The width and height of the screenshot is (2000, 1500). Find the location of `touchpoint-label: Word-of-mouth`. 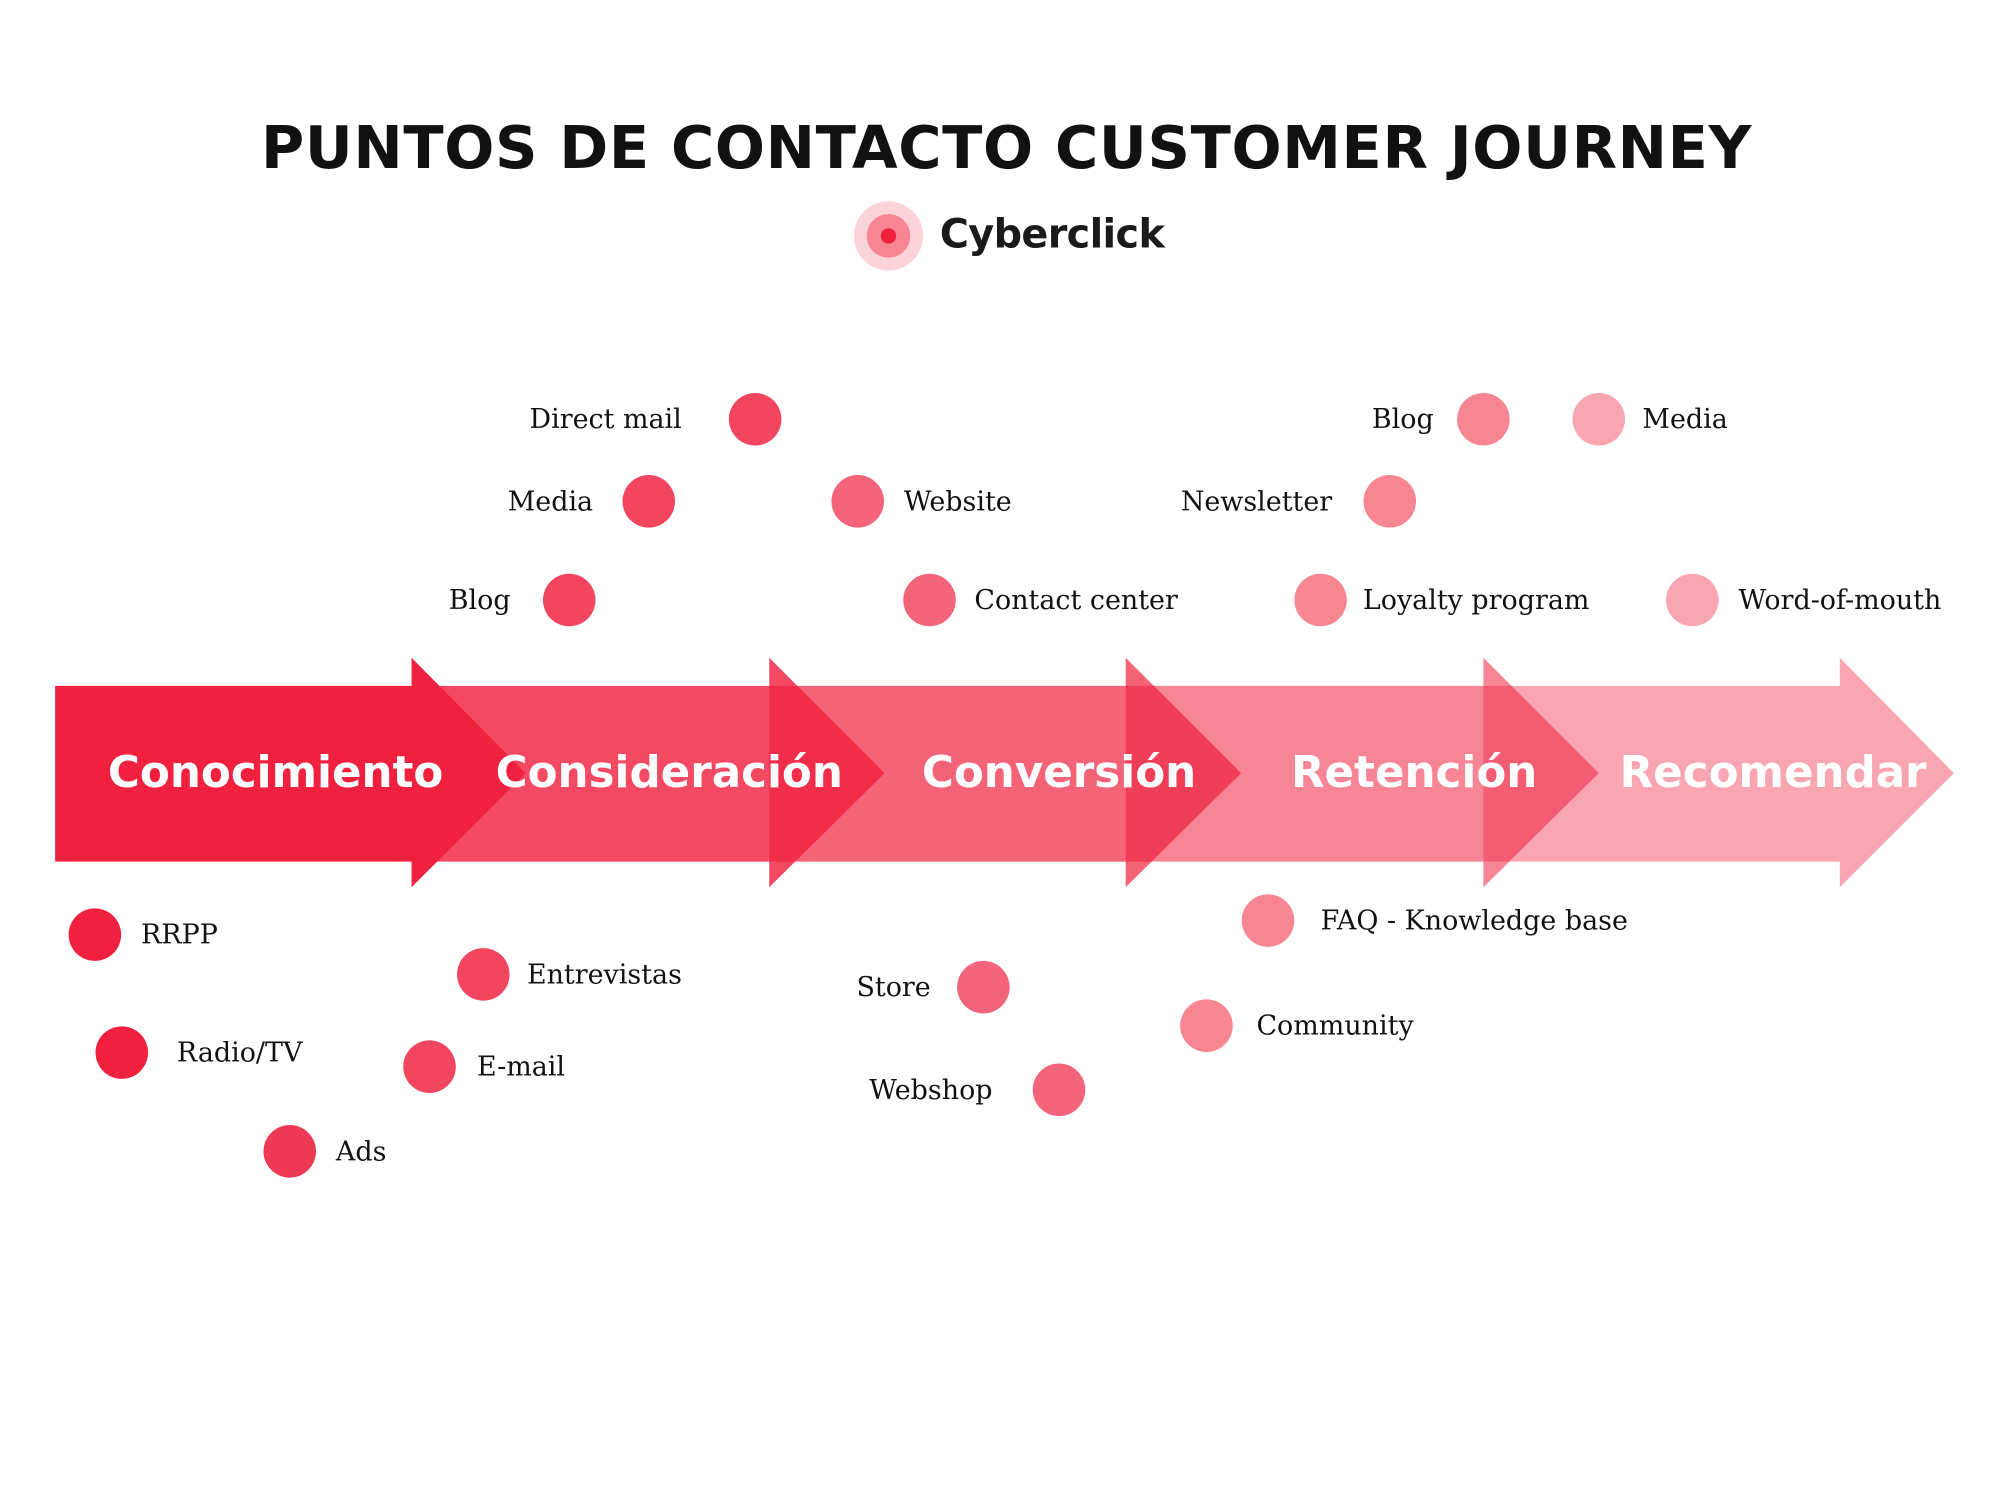

touchpoint-label: Word-of-mouth is located at coordinates (1840, 600).